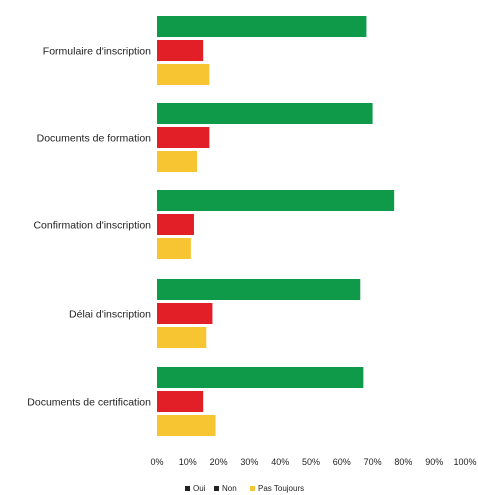 The image size is (478, 495). What do you see at coordinates (110, 315) in the screenshot?
I see `category-label: Délai d'inscription` at bounding box center [110, 315].